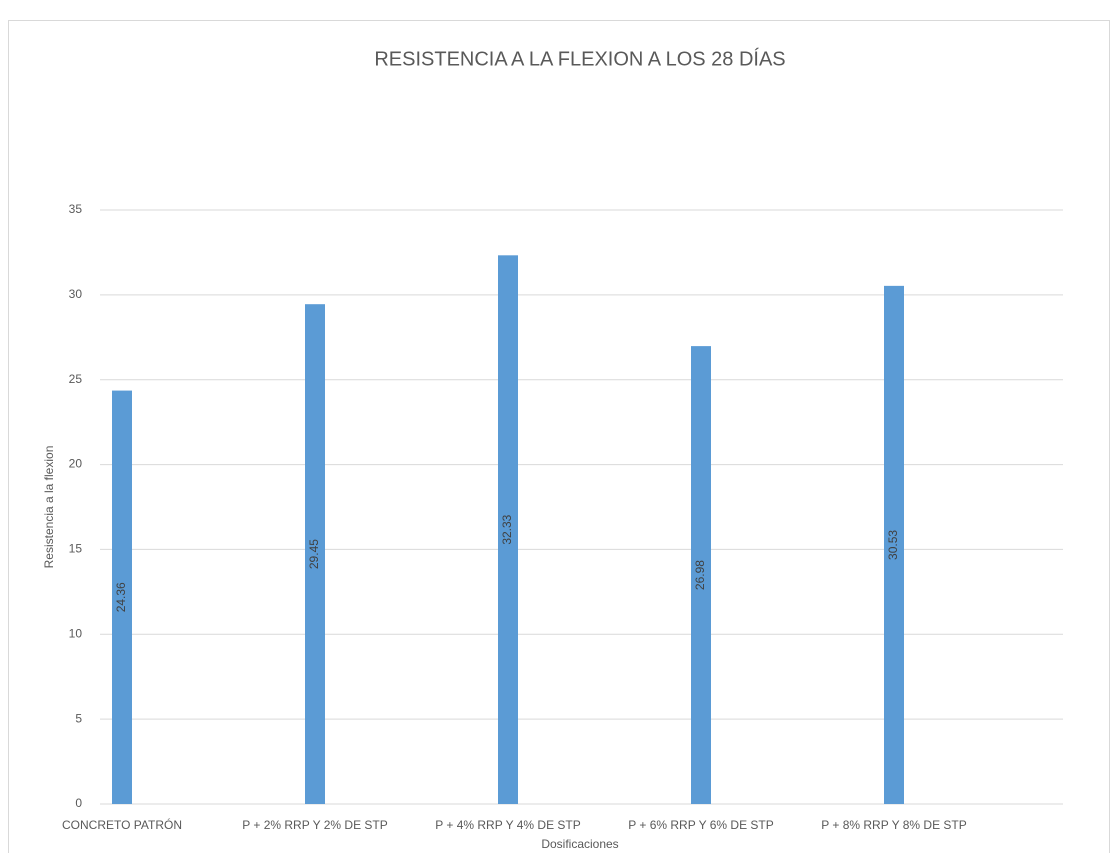  I want to click on x-tick-label: CONCRETO PATRÓN, so click(122, 824).